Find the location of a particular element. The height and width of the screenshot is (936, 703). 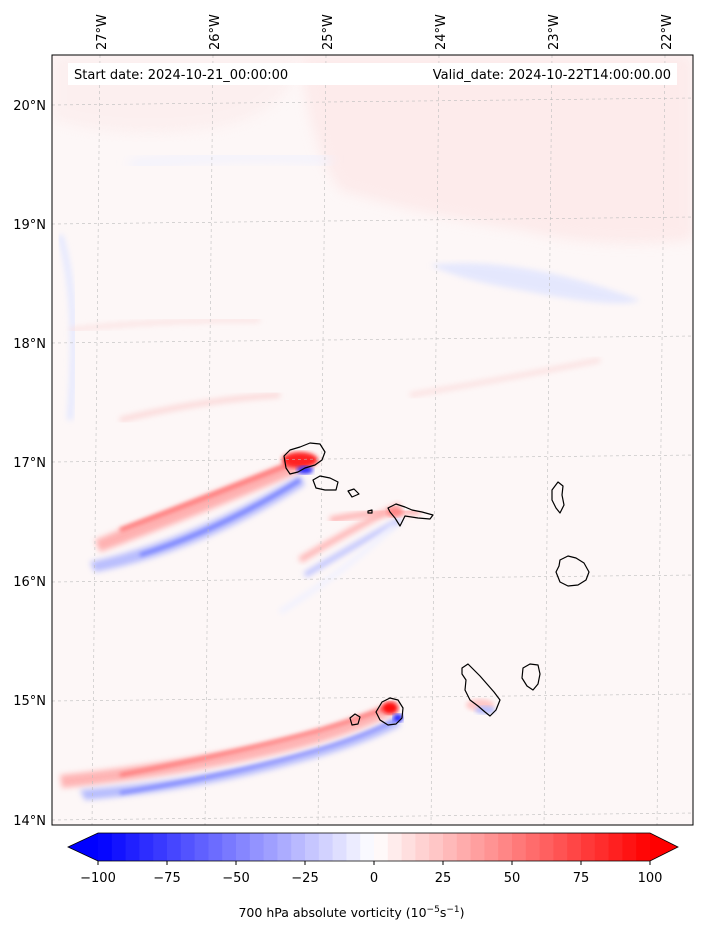

lat-label: 16°N is located at coordinates (29, 582).